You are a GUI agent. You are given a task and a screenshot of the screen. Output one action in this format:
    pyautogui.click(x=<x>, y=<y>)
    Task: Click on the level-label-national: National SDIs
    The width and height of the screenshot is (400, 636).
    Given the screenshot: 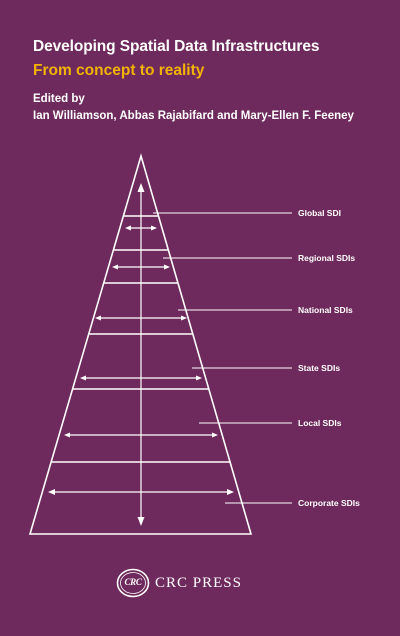 What is the action you would take?
    pyautogui.click(x=325, y=310)
    